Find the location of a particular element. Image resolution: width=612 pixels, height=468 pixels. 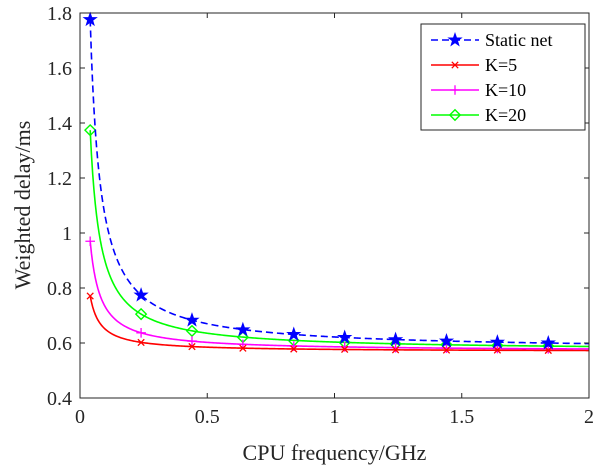

legend-marker-static-net is located at coordinates (455, 39).